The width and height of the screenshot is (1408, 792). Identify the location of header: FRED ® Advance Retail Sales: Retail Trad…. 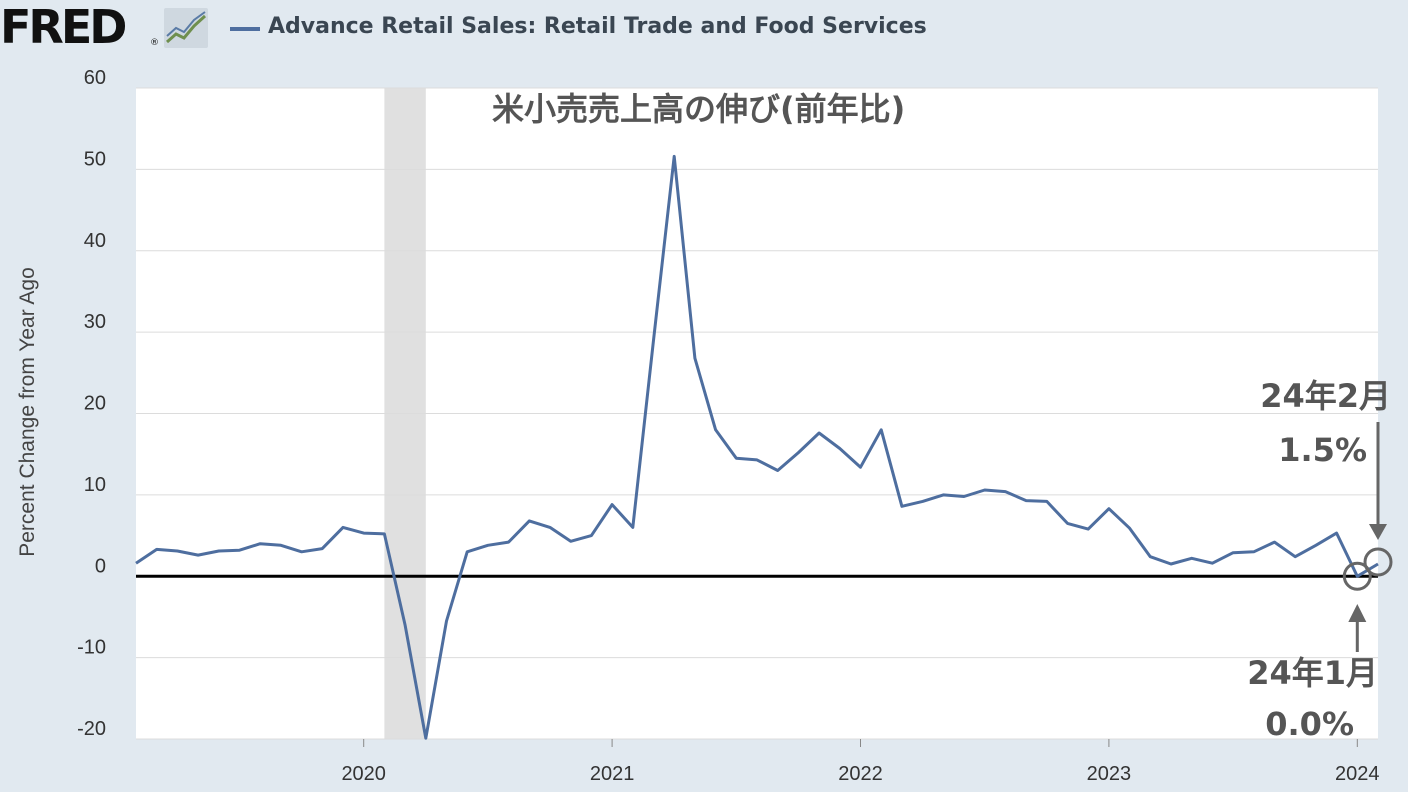
(704, 30).